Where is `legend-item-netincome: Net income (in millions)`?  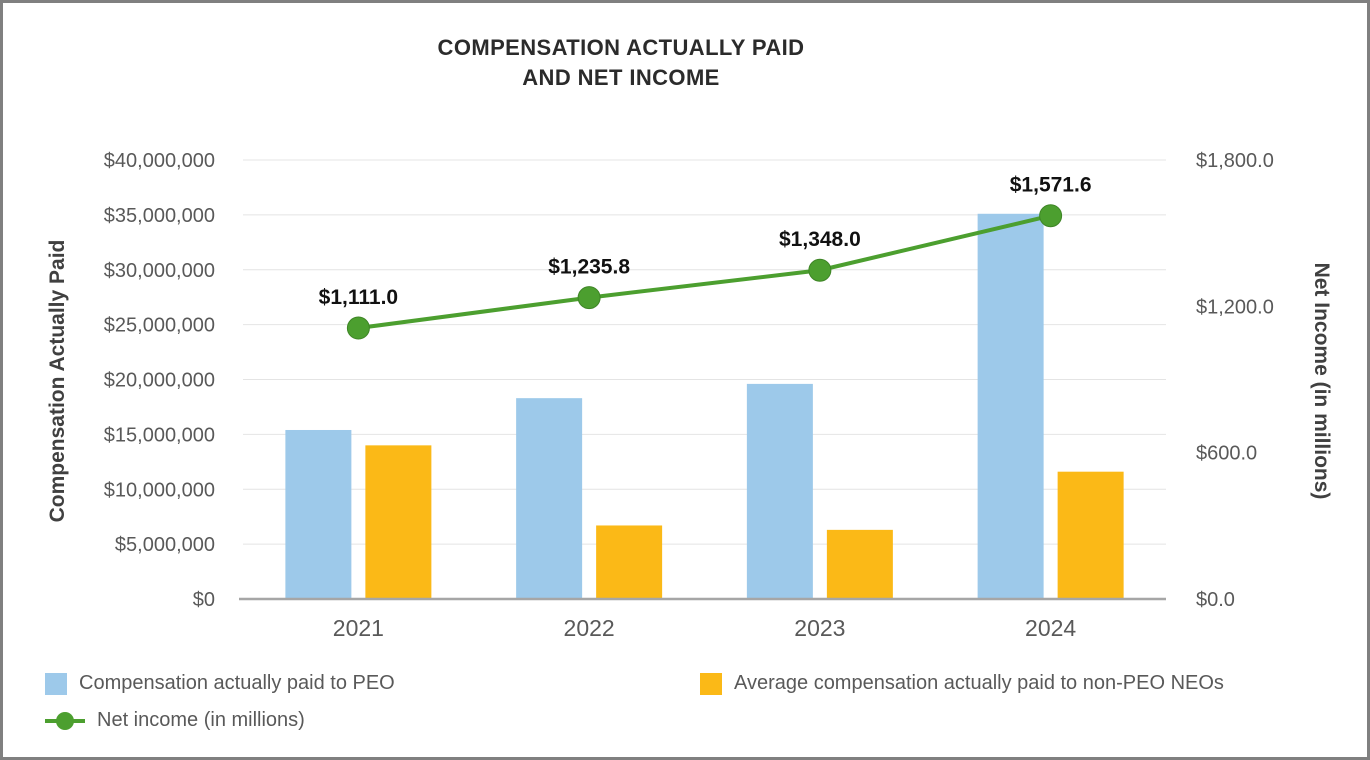
legend-item-netincome: Net income (in millions) is located at coordinates (372, 720).